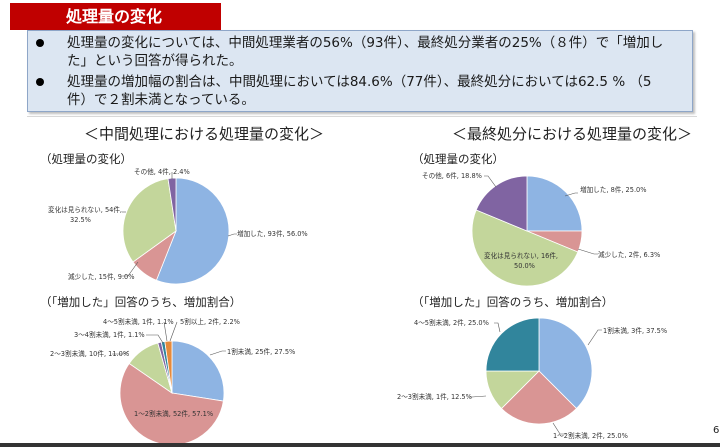 This screenshot has width=720, height=447. Describe the element at coordinates (261, 351) in the screenshot. I see `pie2-label-under10: 1割未満, 25件, 27.5%` at that location.